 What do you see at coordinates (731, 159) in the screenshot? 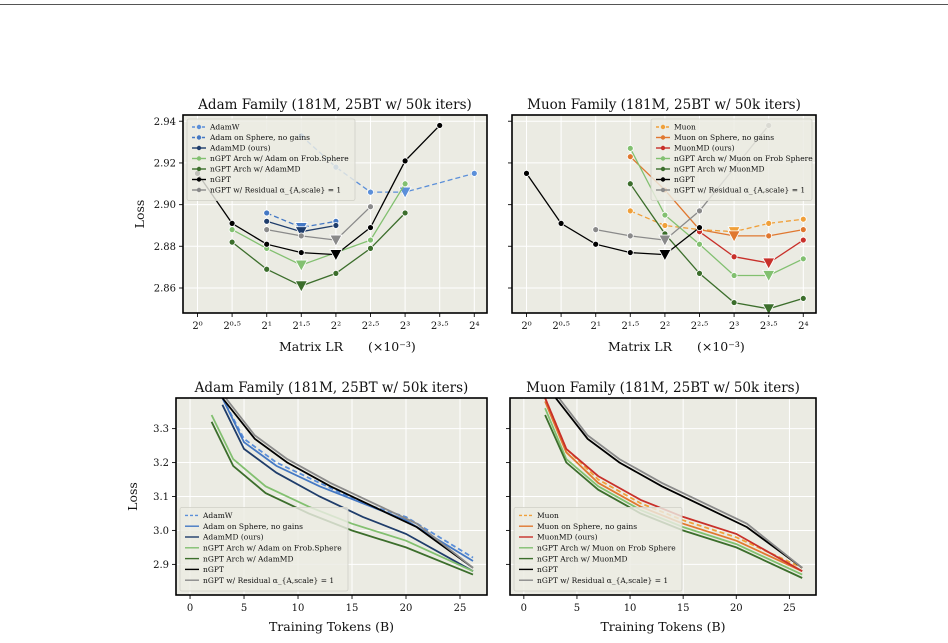
I see `legend-box` at bounding box center [731, 159].